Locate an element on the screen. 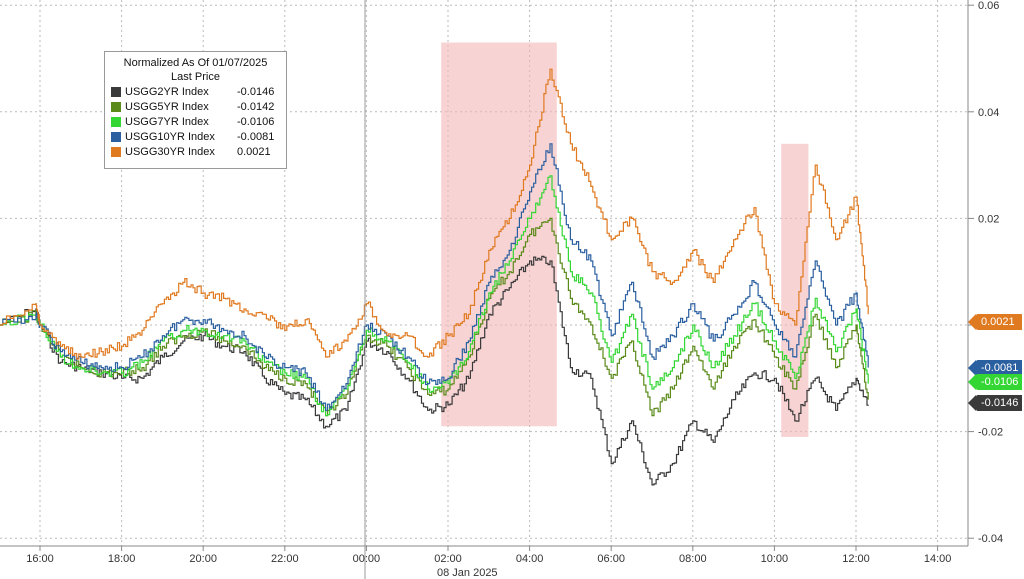 The width and height of the screenshot is (1024, 579). legend-entry: USGG5YR Index -0.0142 is located at coordinates (195, 106).